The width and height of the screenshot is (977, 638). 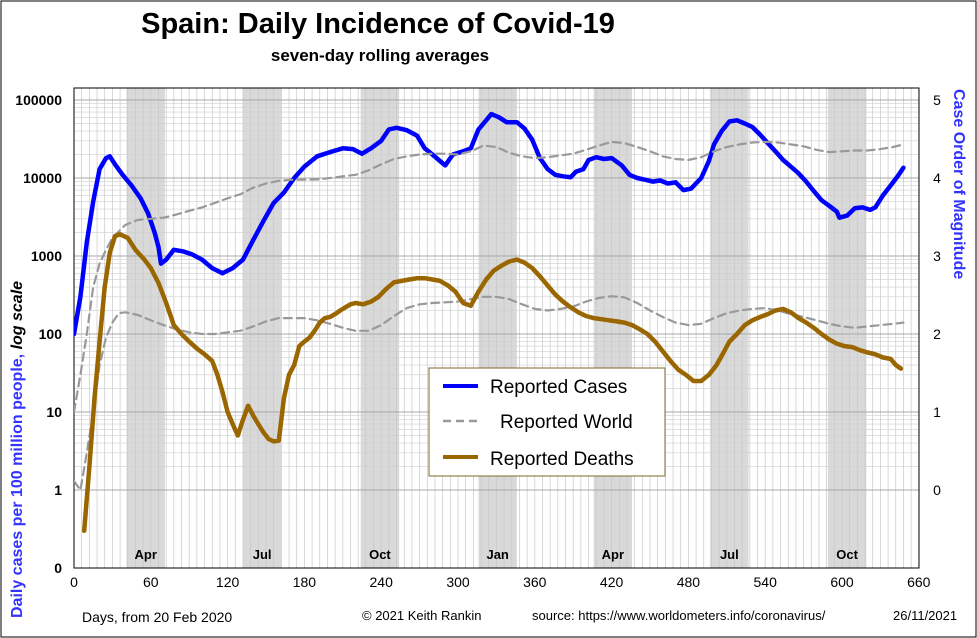 I want to click on right-tick-label: 3, so click(x=937, y=256).